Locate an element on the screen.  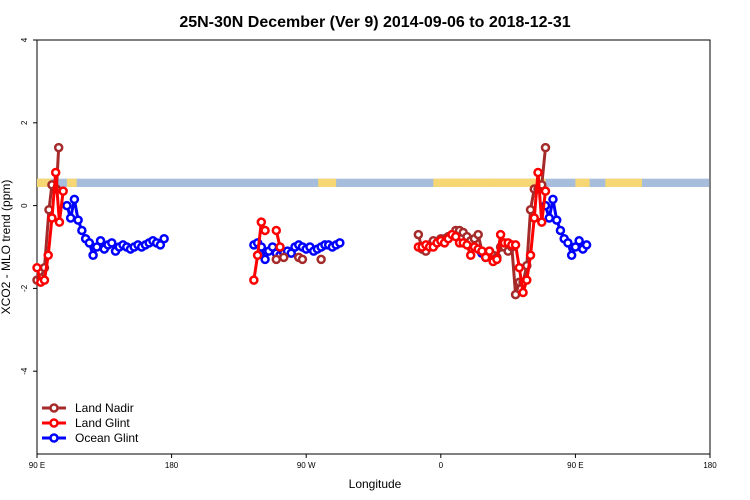
y-tick-label: 2 is located at coordinates (24, 122).